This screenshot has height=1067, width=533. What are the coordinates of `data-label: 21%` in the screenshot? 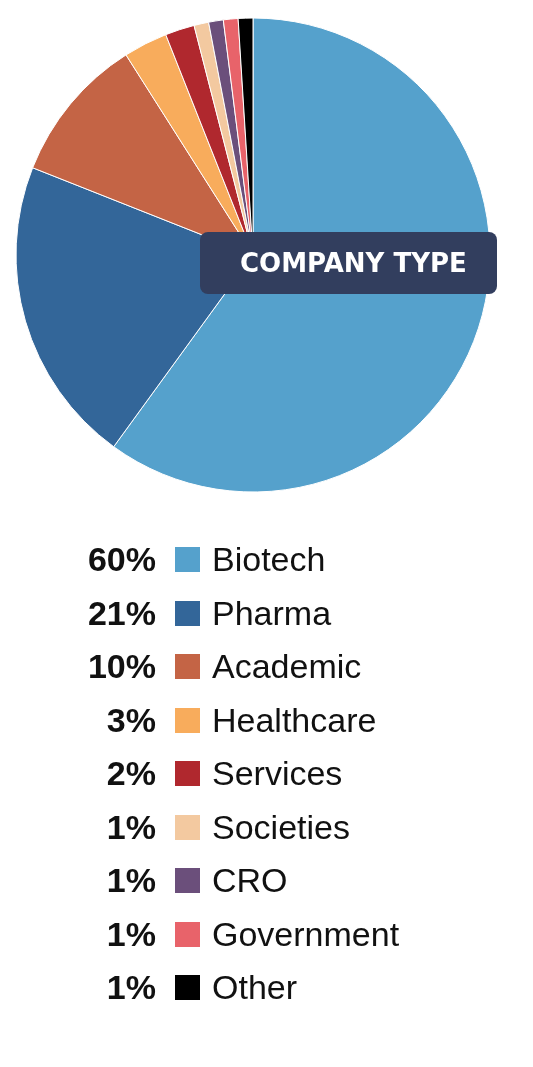 It's located at (121, 613).